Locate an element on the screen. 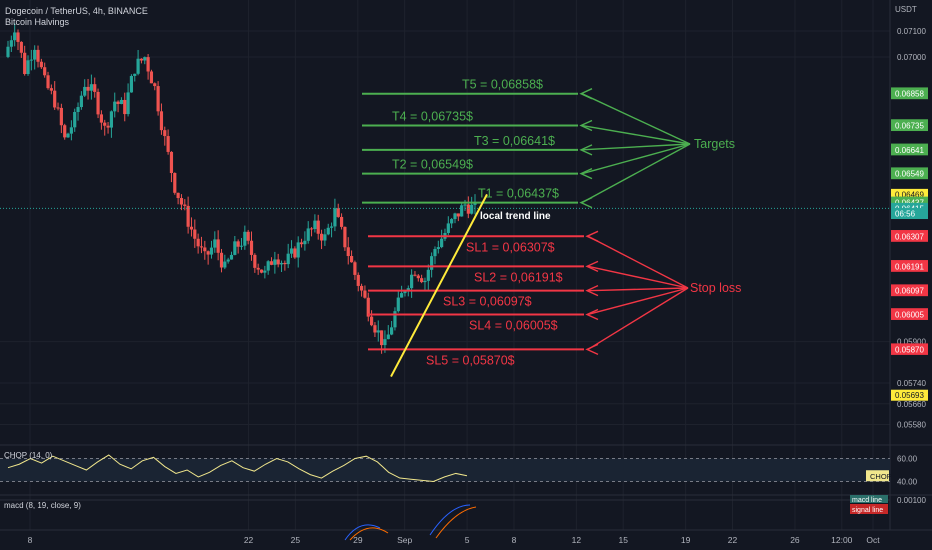  price-badge-label: 0.06858 is located at coordinates (909, 94).